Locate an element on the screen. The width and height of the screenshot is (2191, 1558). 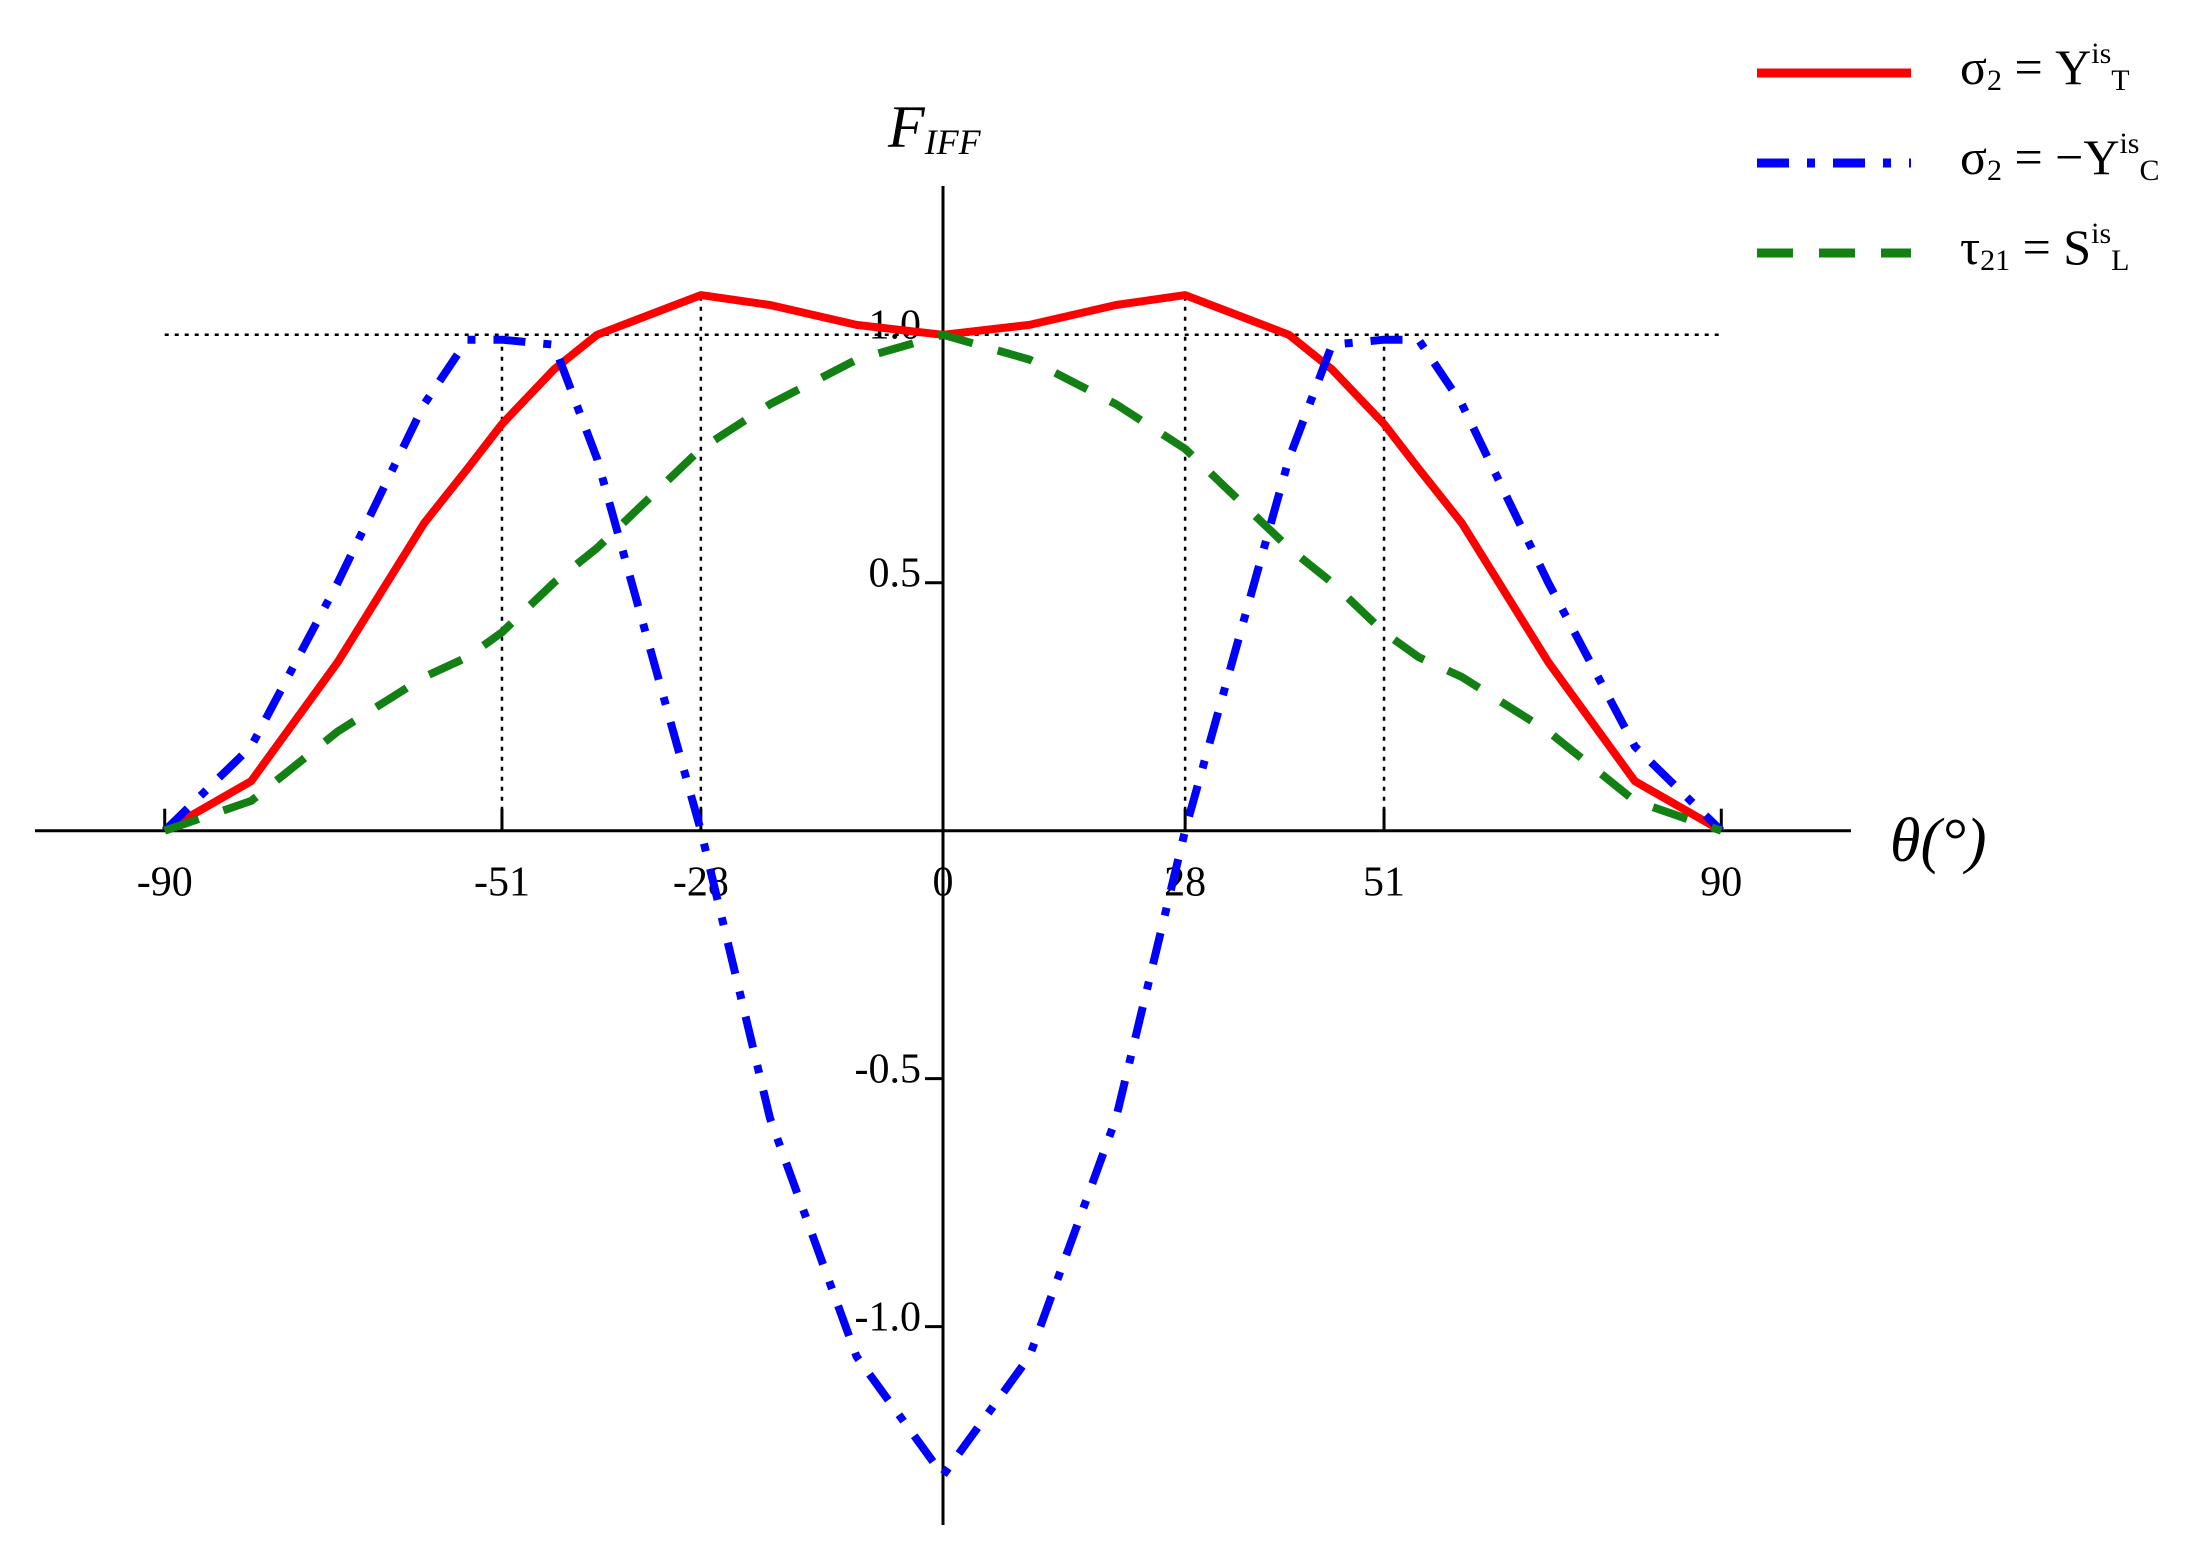
legend-label: σ2 = −YisC is located at coordinates (2060, 157).